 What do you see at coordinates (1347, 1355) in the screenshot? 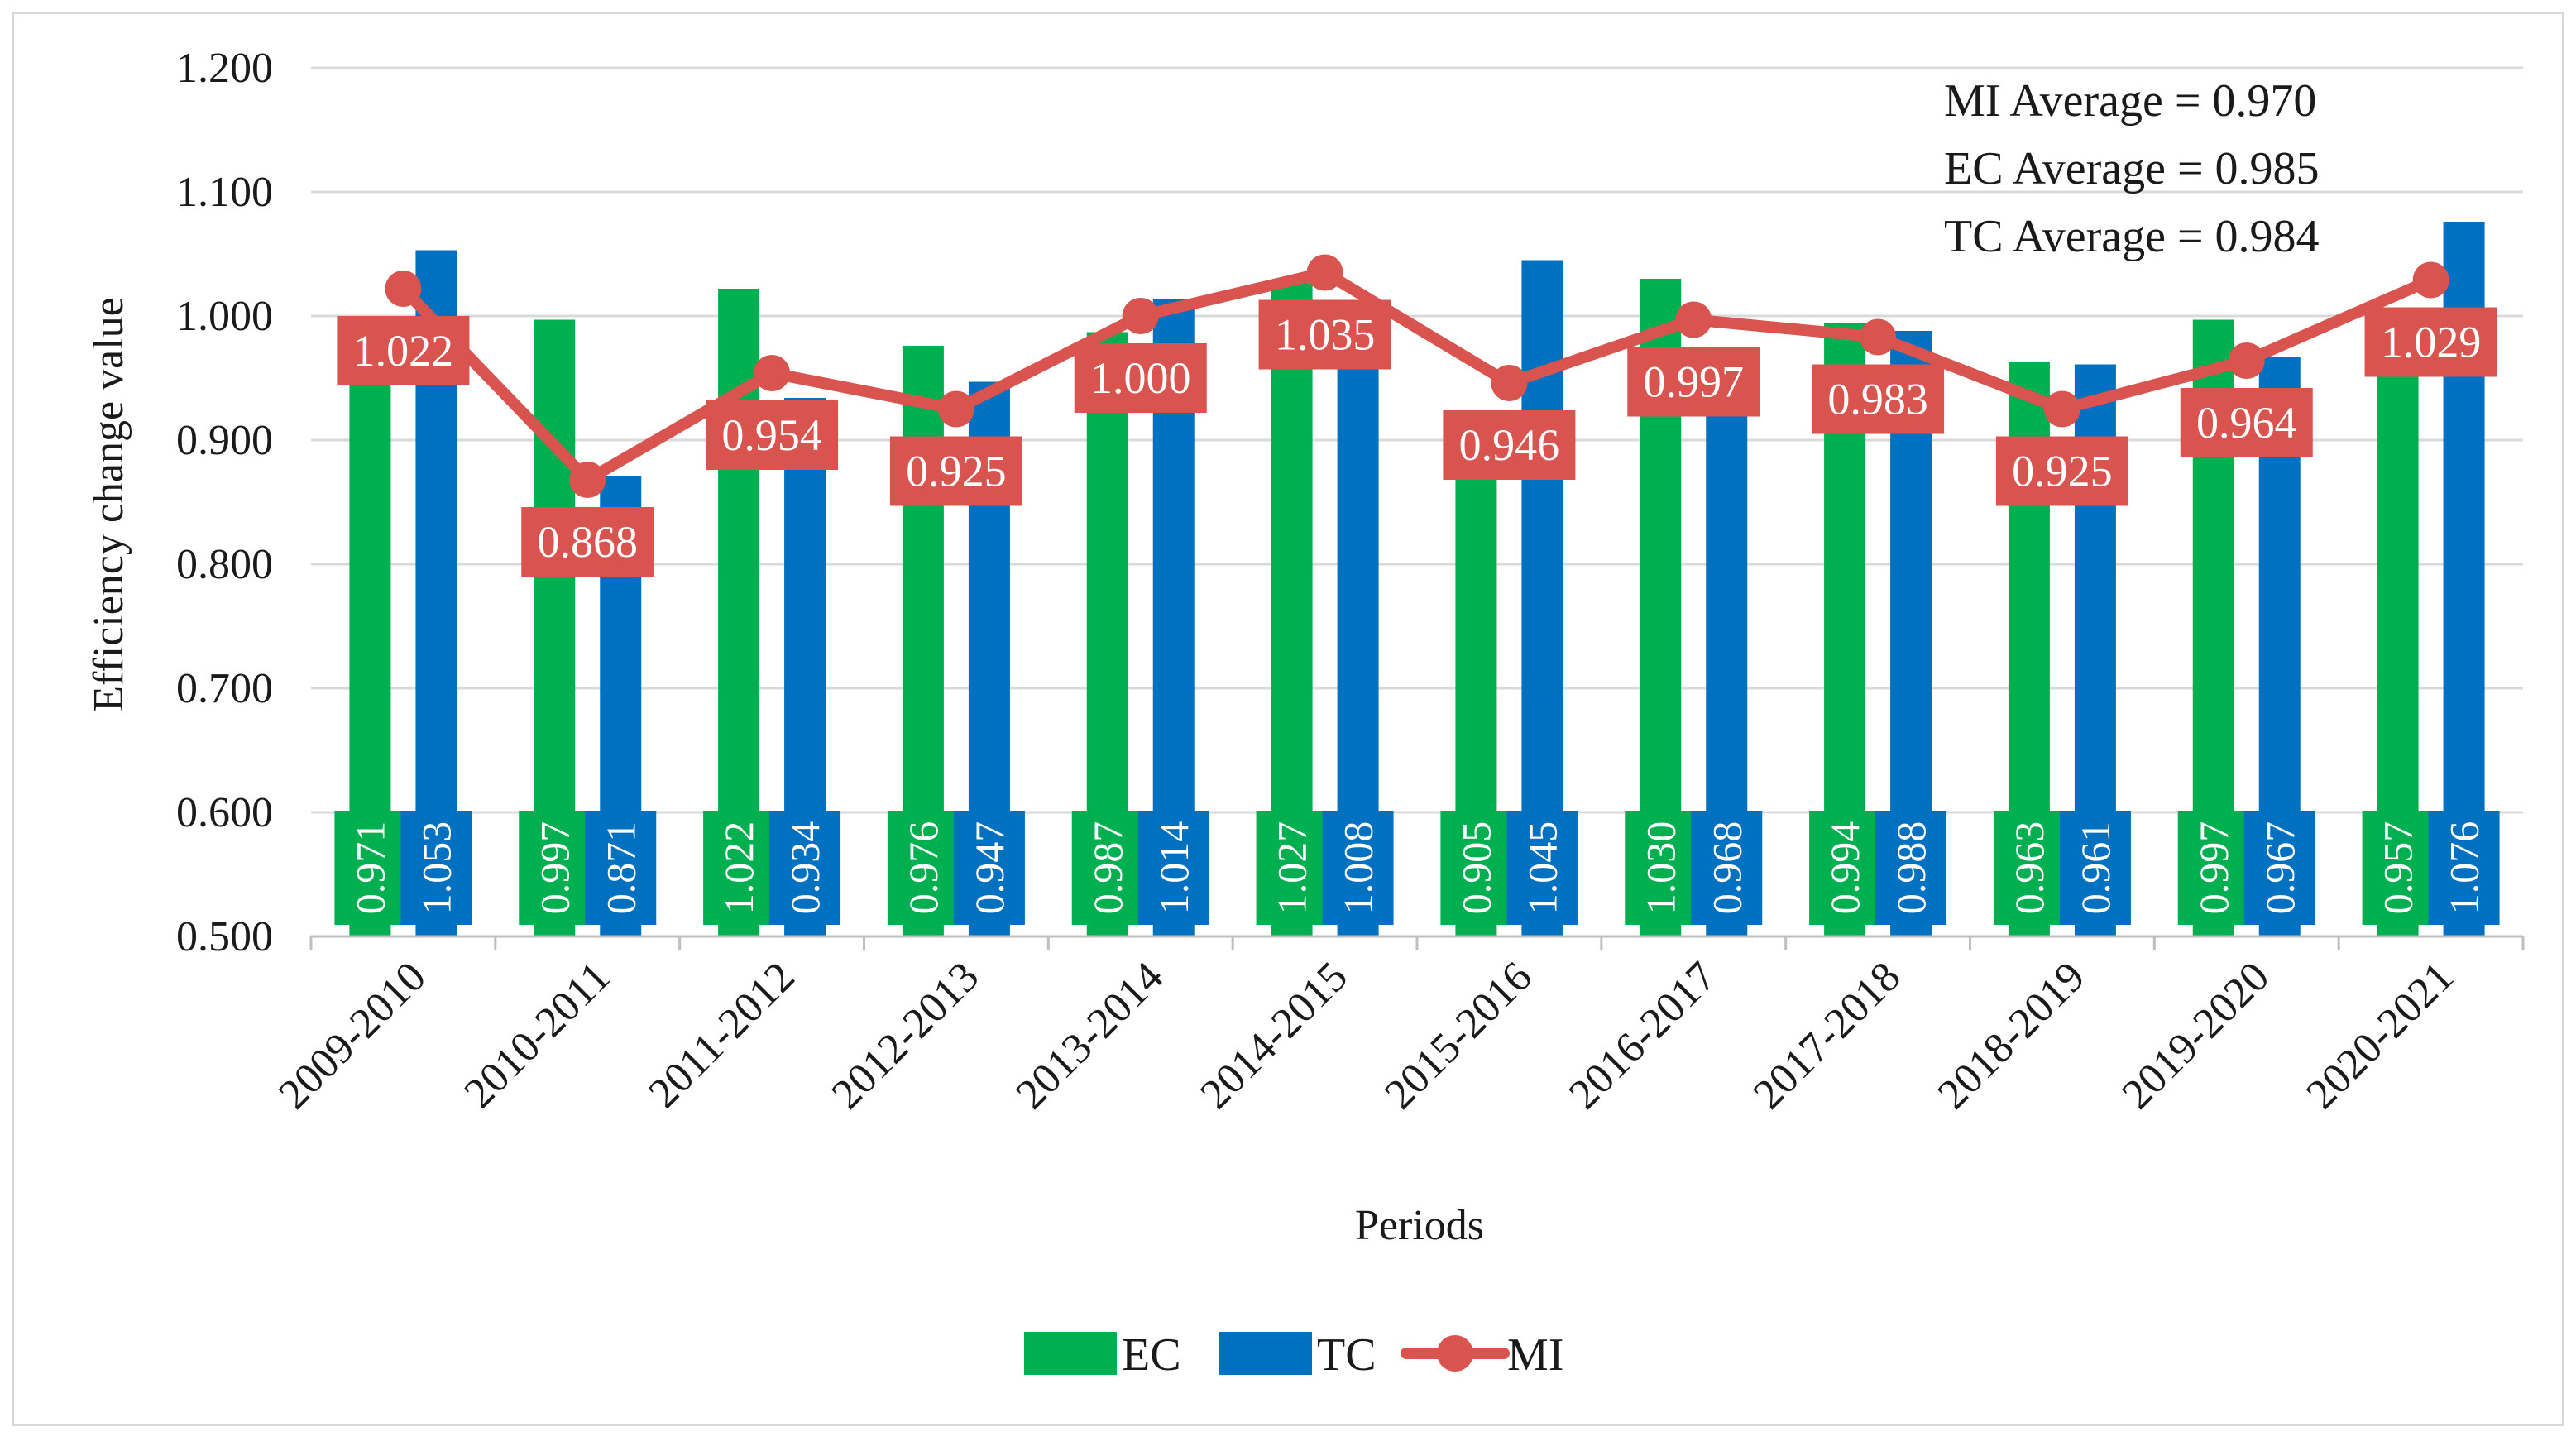
I see `legend-label-tc: TC` at bounding box center [1347, 1355].